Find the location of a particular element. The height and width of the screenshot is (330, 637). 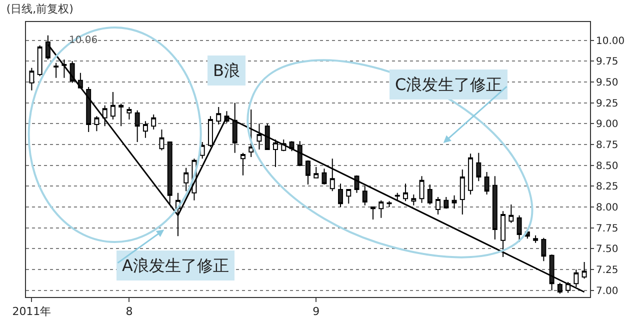

y-tick-label: 9.75 is located at coordinates (607, 62).